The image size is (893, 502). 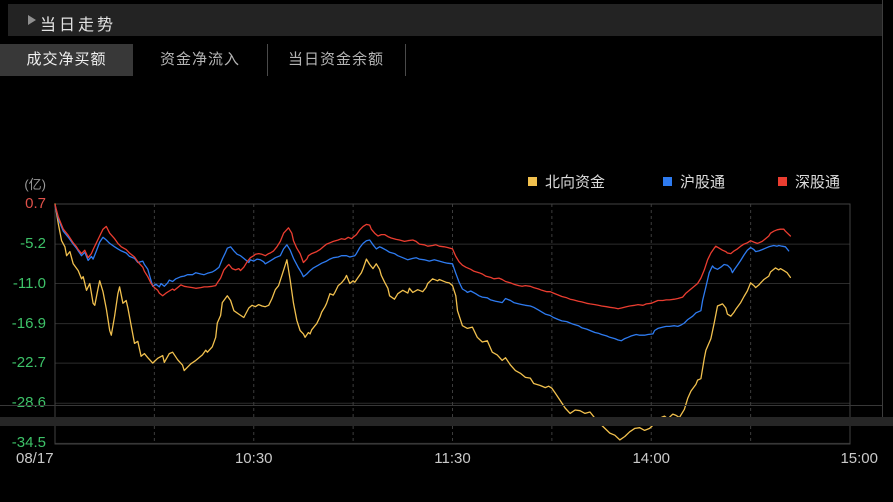 I want to click on y-tick-label: -22.7, so click(x=28, y=363).